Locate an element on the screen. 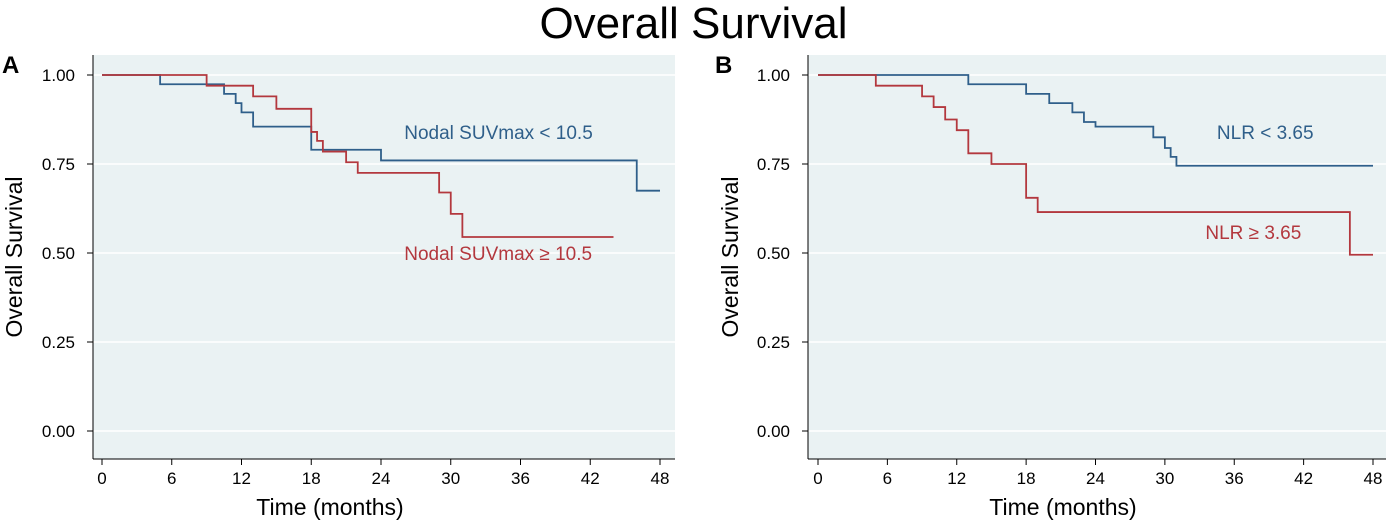 The height and width of the screenshot is (528, 1387). series-label-high: Nodal SUVmax ≥ 10.5 is located at coordinates (498, 254).